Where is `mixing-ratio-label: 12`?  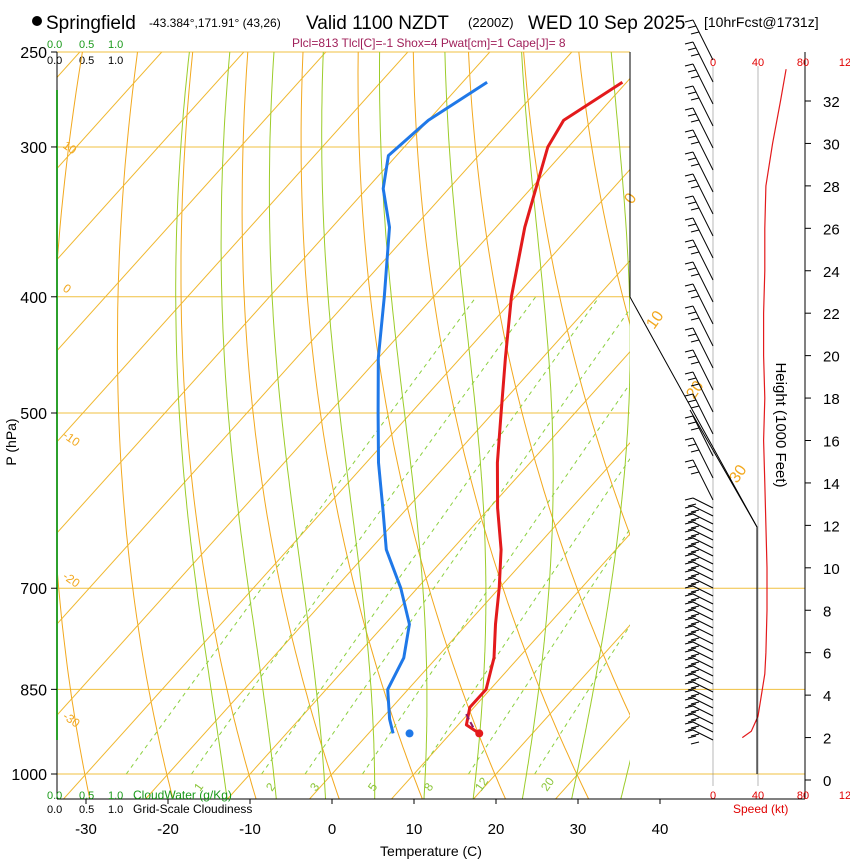
mixing-ratio-label: 12 is located at coordinates (481, 783).